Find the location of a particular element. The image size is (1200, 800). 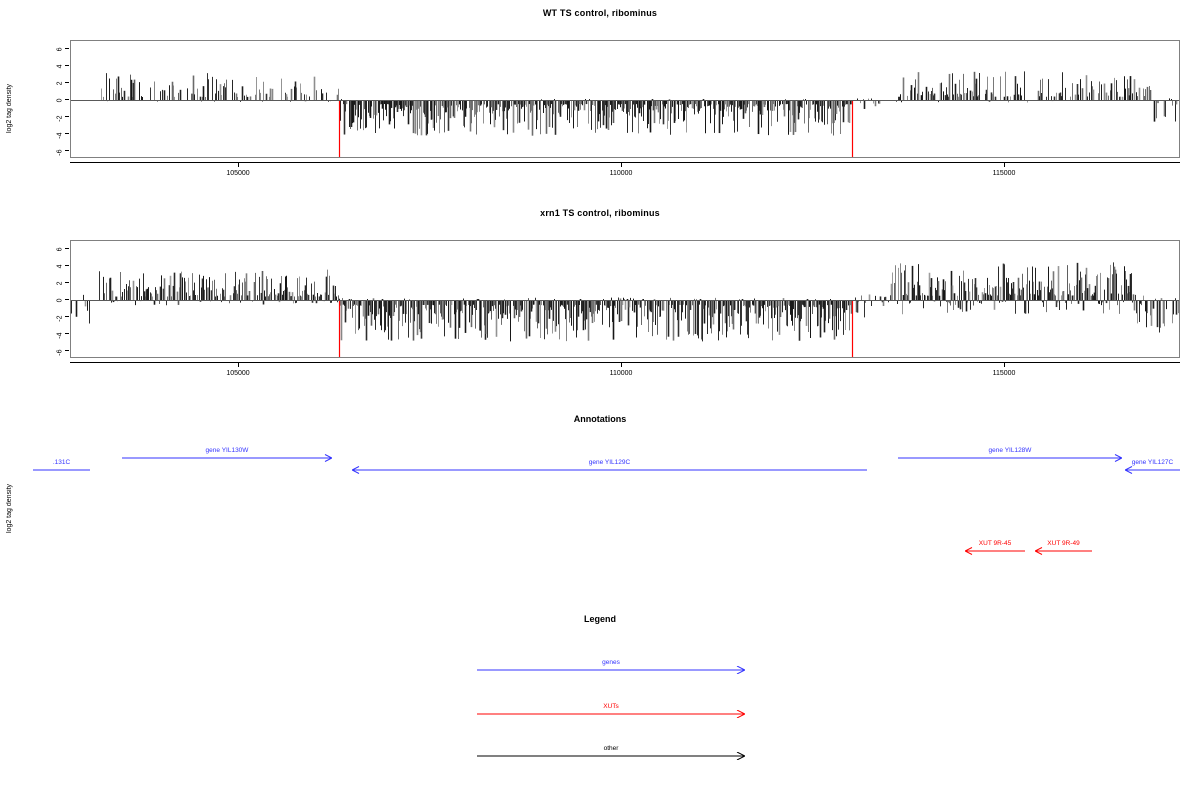

track-title-wt: WT TS control, ribominus is located at coordinates (600, 13).